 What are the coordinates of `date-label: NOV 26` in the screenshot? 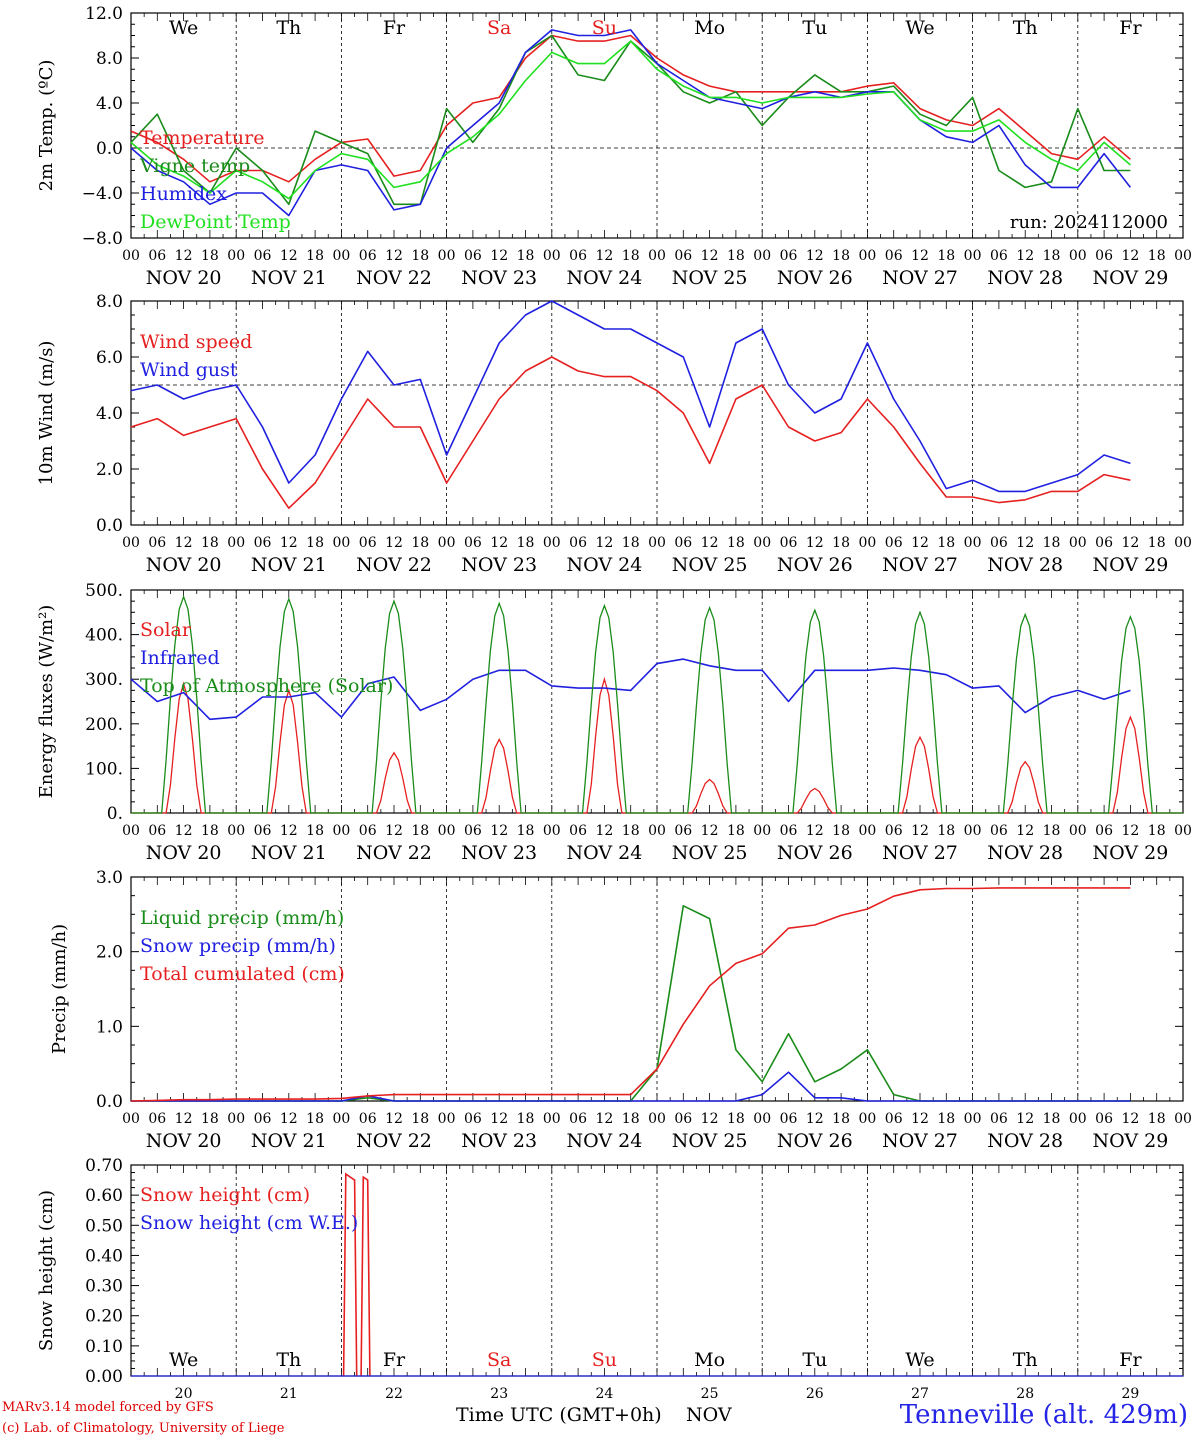 It's located at (815, 278).